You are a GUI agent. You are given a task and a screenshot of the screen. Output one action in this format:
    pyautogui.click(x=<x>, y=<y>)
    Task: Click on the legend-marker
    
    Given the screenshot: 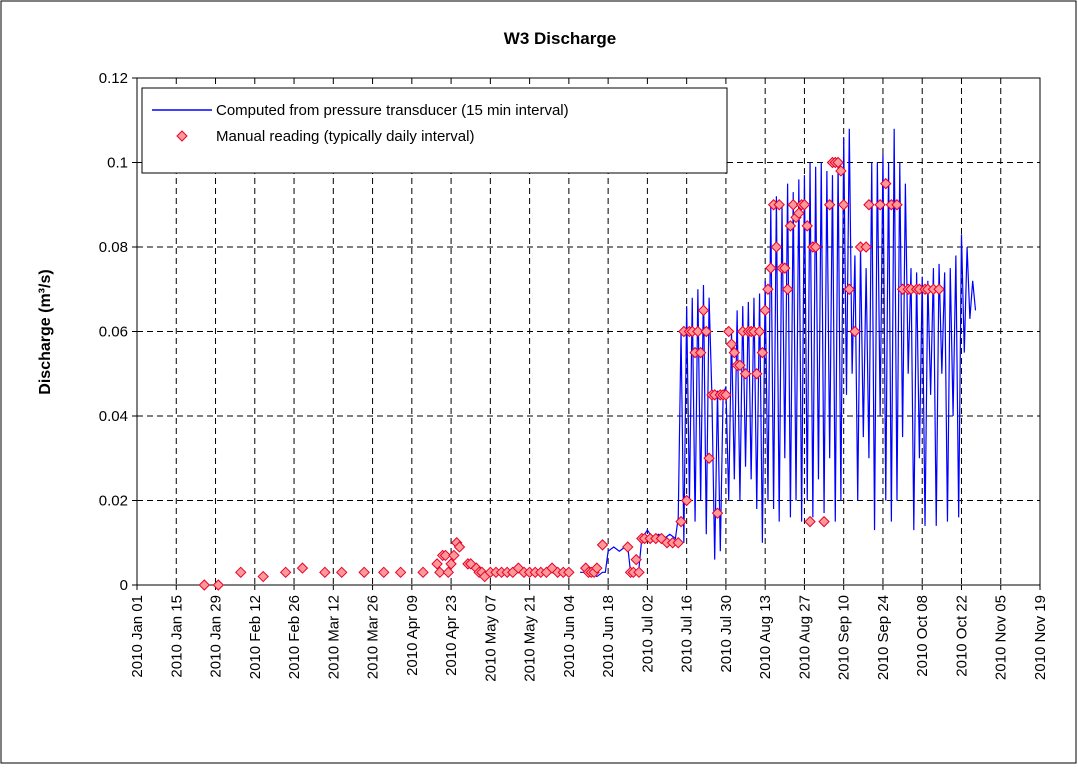 What is the action you would take?
    pyautogui.click(x=182, y=136)
    